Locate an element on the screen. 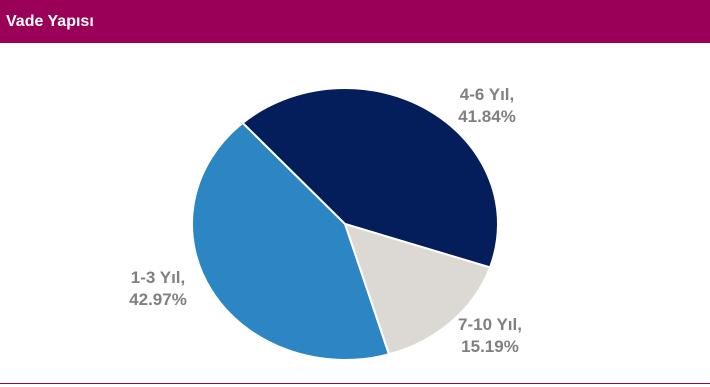 This screenshot has width=710, height=387. slice-label-7-10-yıl: 7-10 Yıl, 15.19% is located at coordinates (490, 335).